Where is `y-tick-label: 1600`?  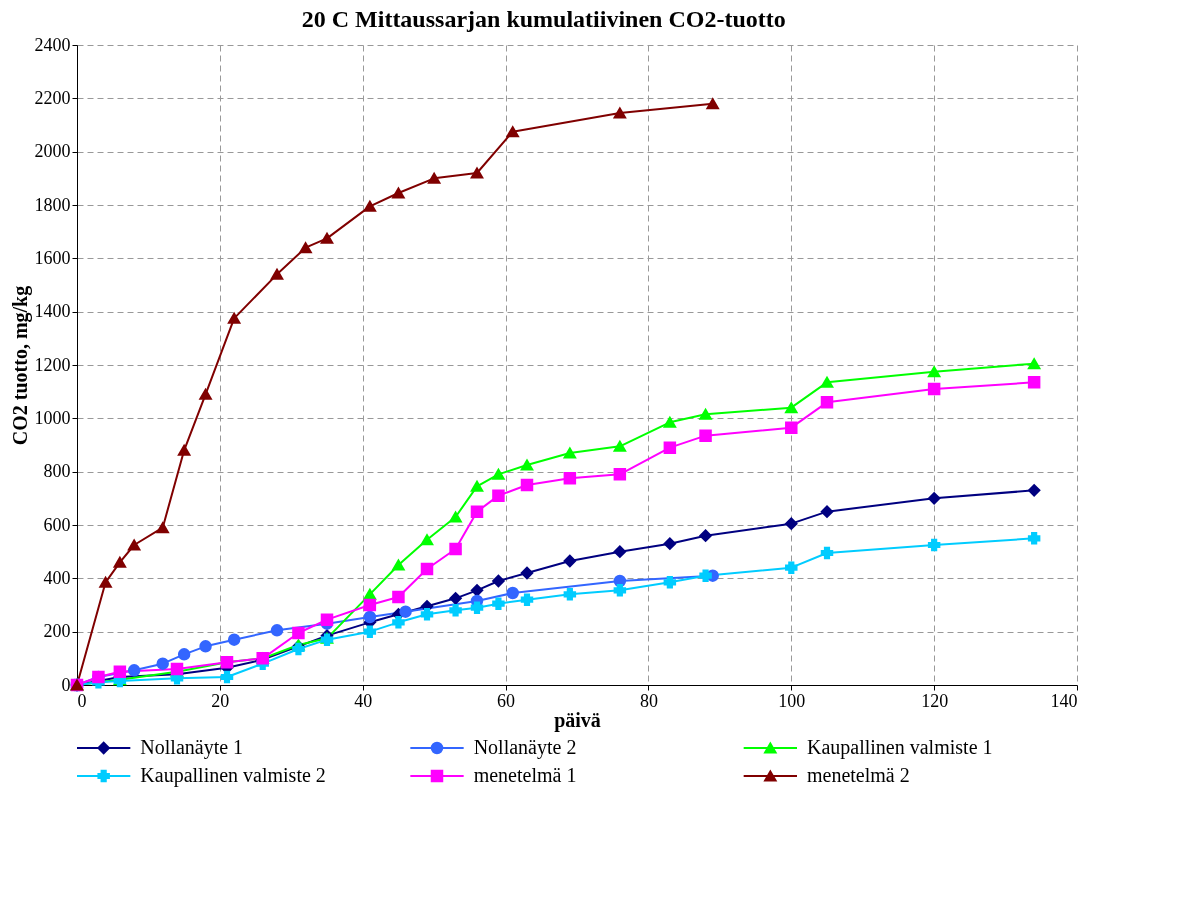
y-tick-label: 1600 is located at coordinates (52, 257).